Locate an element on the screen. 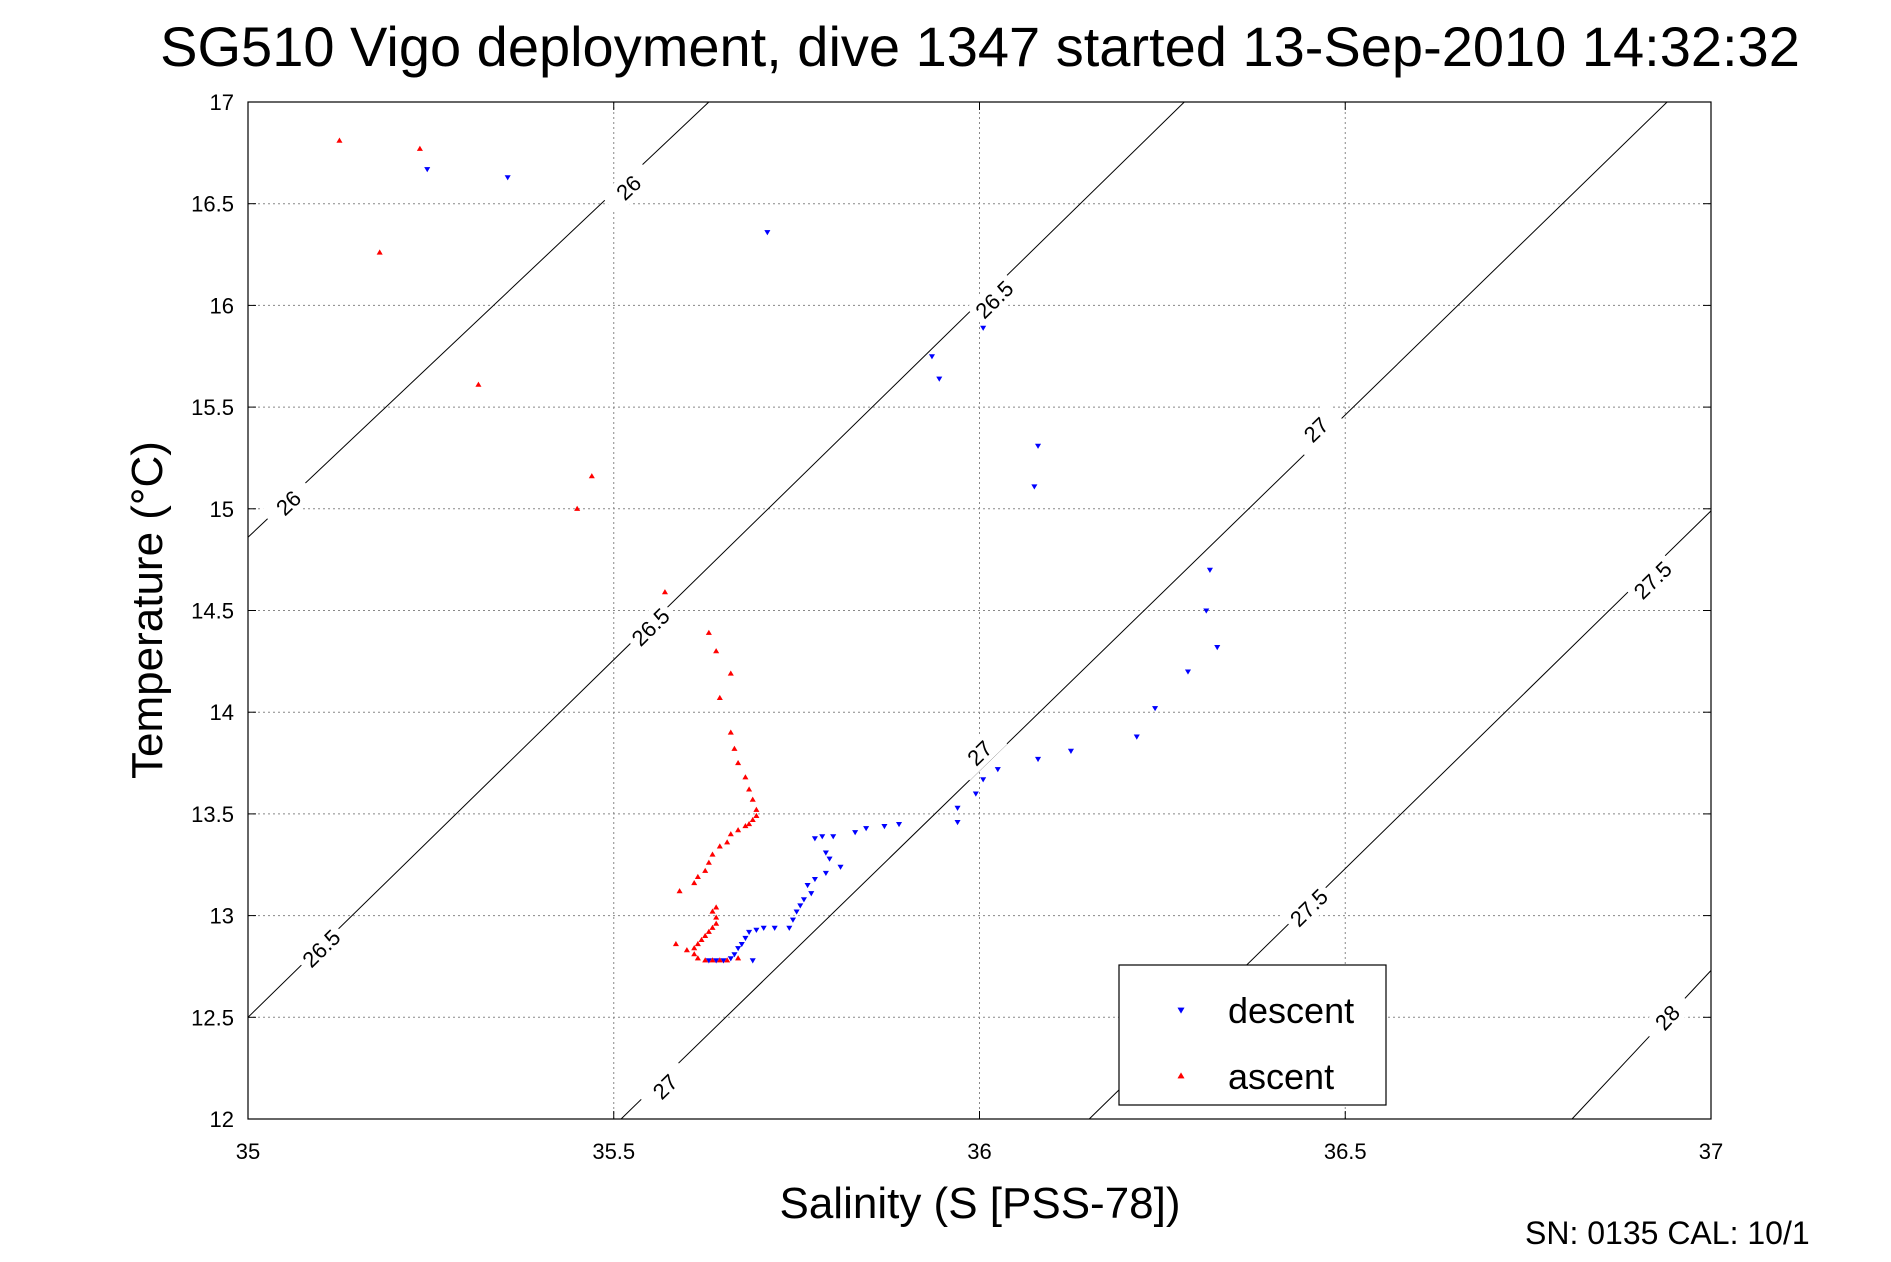 The height and width of the screenshot is (1262, 1891). y-tick-label: 13 is located at coordinates (222, 916).